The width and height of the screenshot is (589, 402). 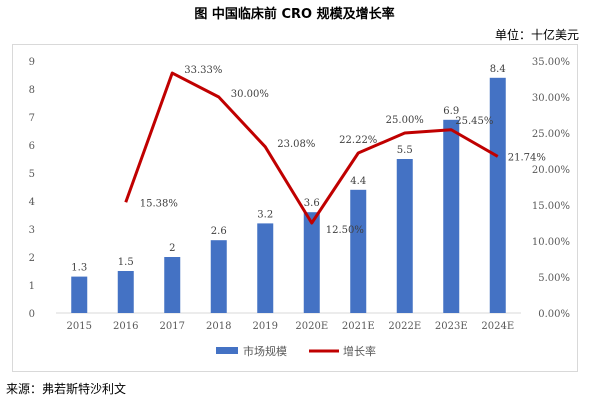 What do you see at coordinates (551, 242) in the screenshot?
I see `y-right-tick-label: 10.00%` at bounding box center [551, 242].